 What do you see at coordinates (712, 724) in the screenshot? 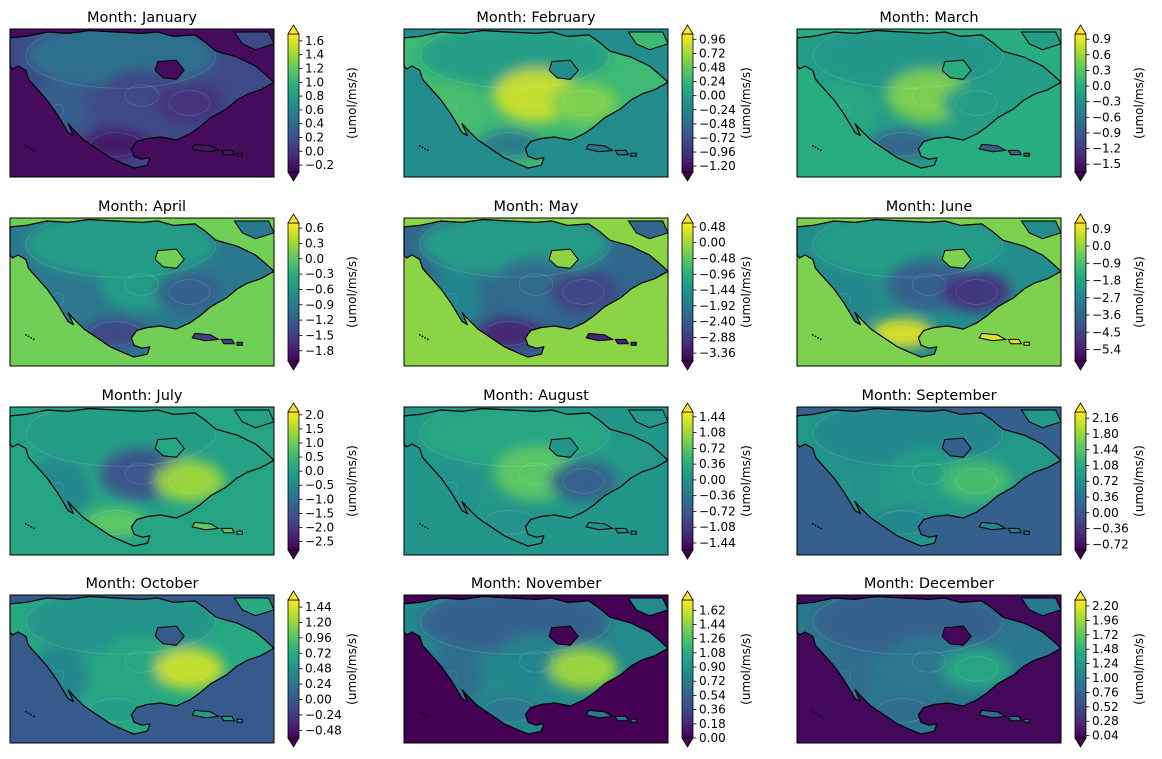
I see `colorbar-tick-label: 0.18` at bounding box center [712, 724].